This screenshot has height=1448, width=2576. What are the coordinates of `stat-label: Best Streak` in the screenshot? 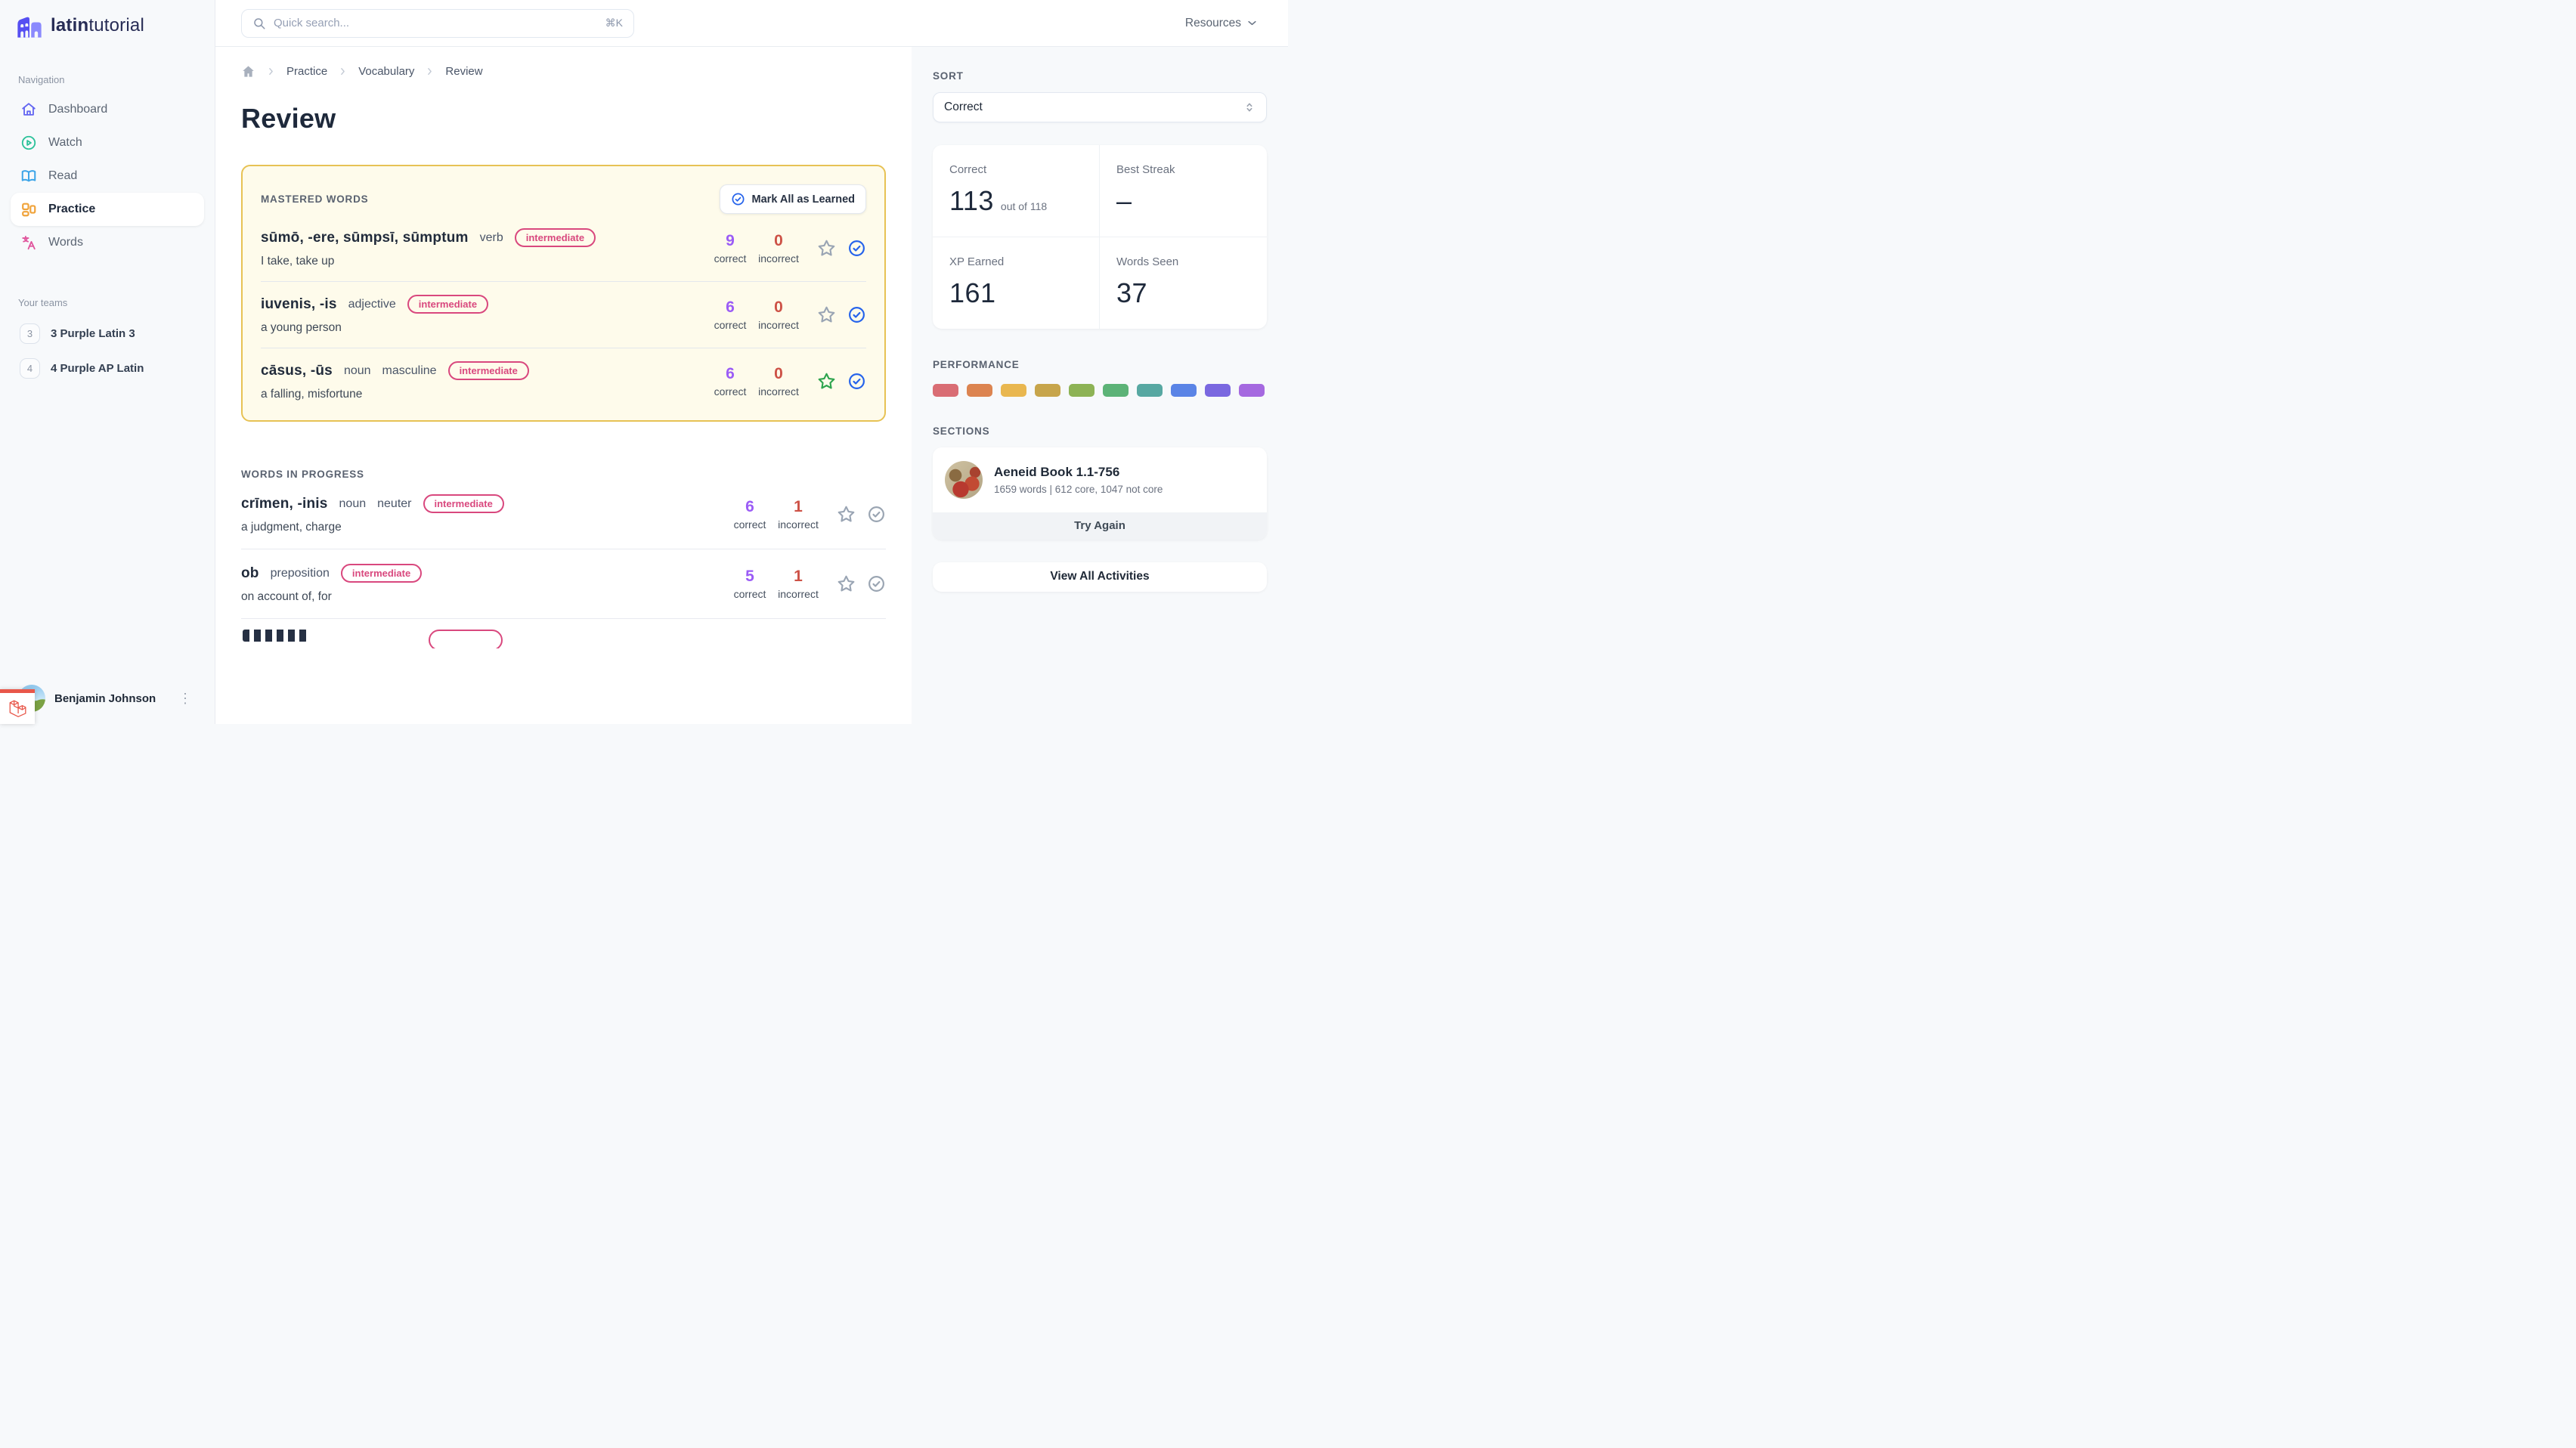 It's located at (1145, 169).